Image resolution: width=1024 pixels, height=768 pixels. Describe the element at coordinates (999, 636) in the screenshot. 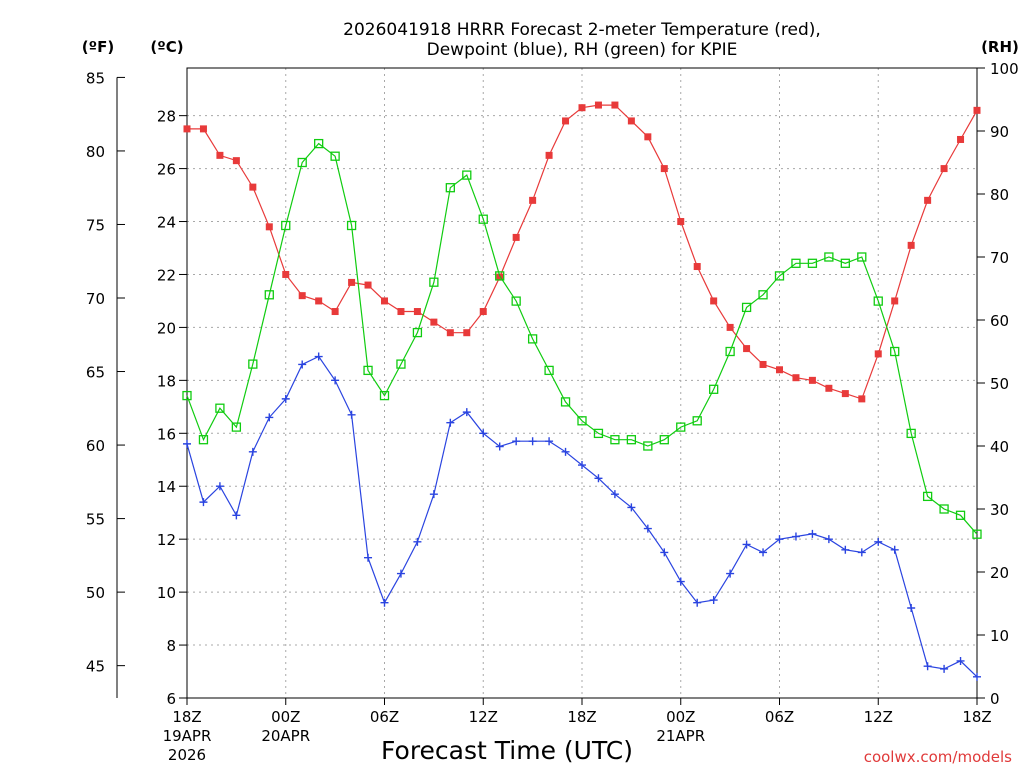

I see `rh-tick-label: 10` at that location.